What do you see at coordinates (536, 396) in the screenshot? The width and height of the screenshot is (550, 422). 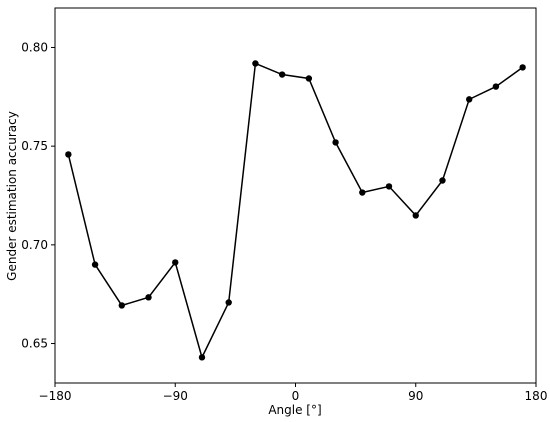 I see `x-tick-label: 180` at bounding box center [536, 396].